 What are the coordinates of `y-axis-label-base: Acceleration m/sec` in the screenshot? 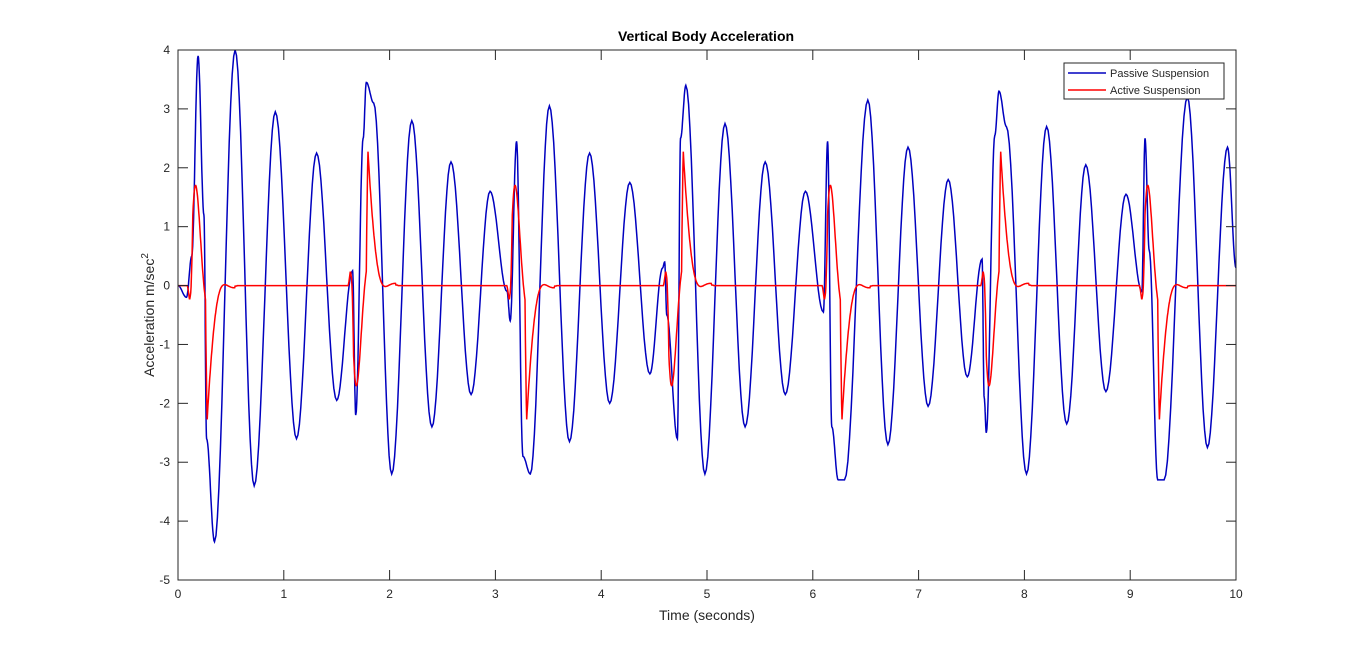 It's located at (149, 318).